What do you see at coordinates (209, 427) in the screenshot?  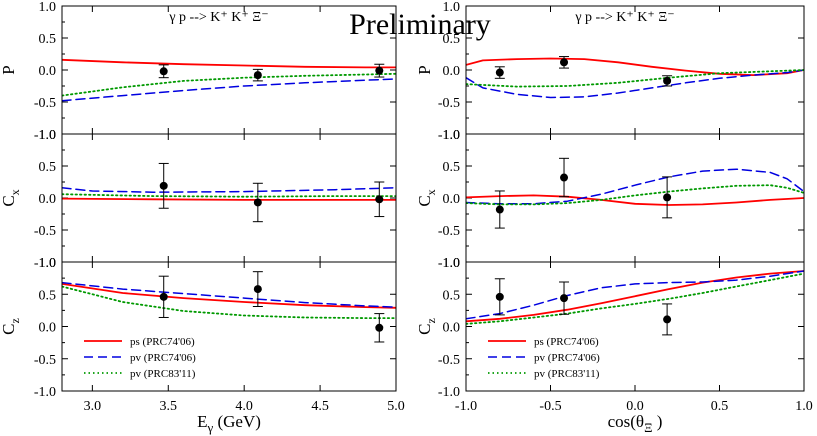 I see `panel-left-bottom-xlabel-sub: γ` at bounding box center [209, 427].